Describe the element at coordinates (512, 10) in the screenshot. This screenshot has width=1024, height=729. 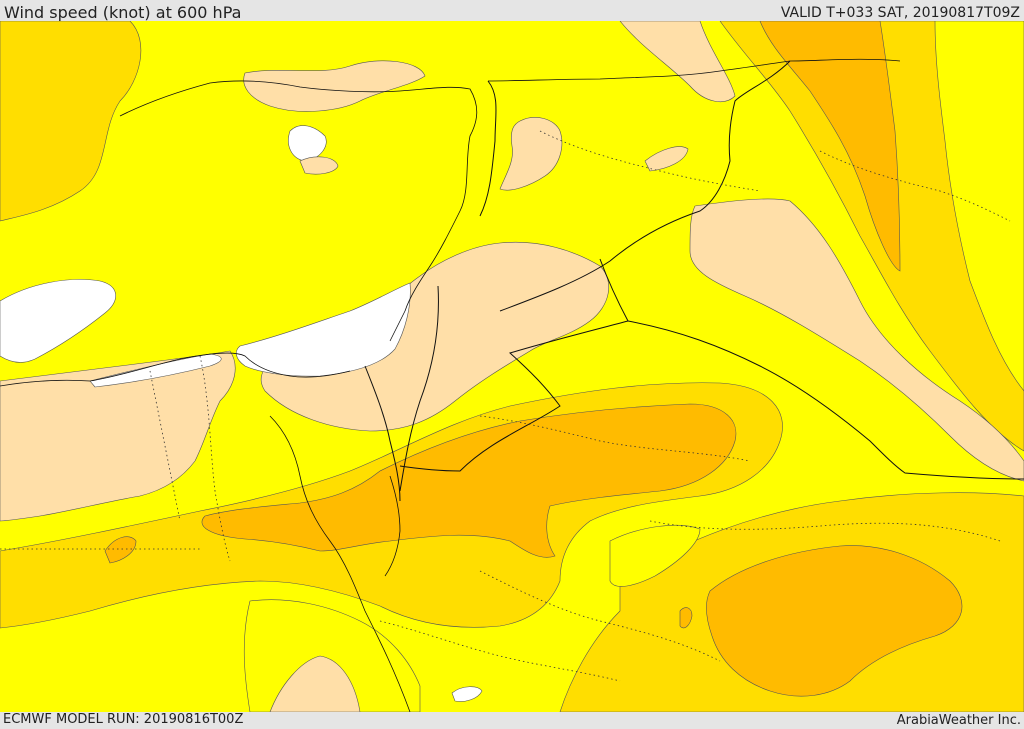
I see `title-bar` at that location.